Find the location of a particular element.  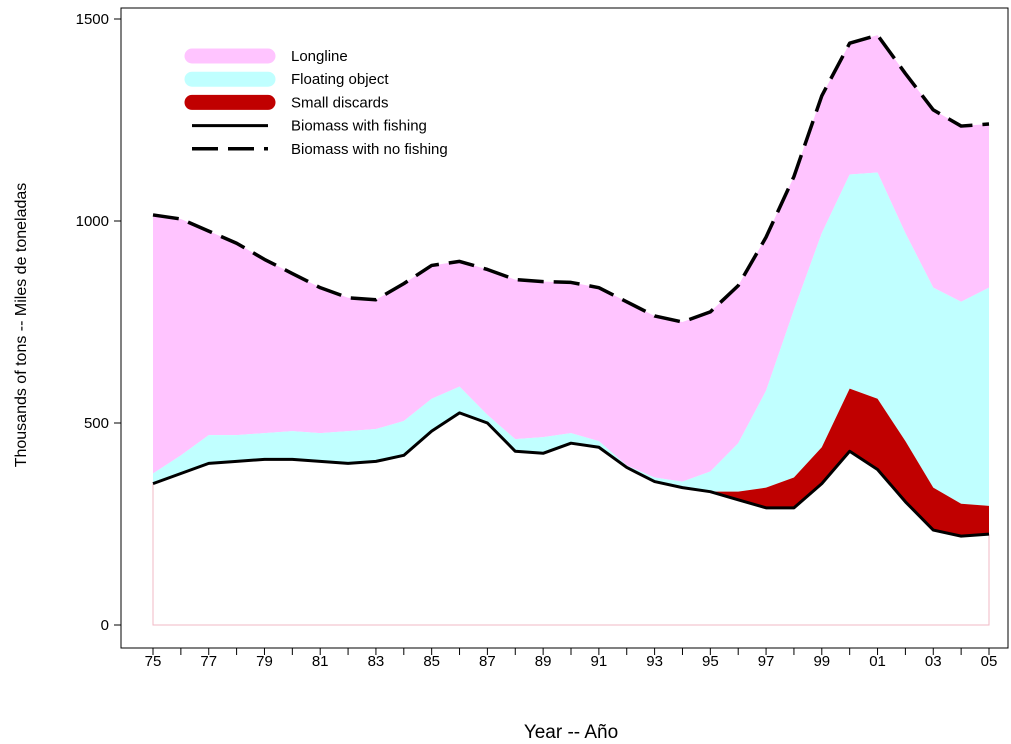

legend-label: Longline is located at coordinates (319, 56).